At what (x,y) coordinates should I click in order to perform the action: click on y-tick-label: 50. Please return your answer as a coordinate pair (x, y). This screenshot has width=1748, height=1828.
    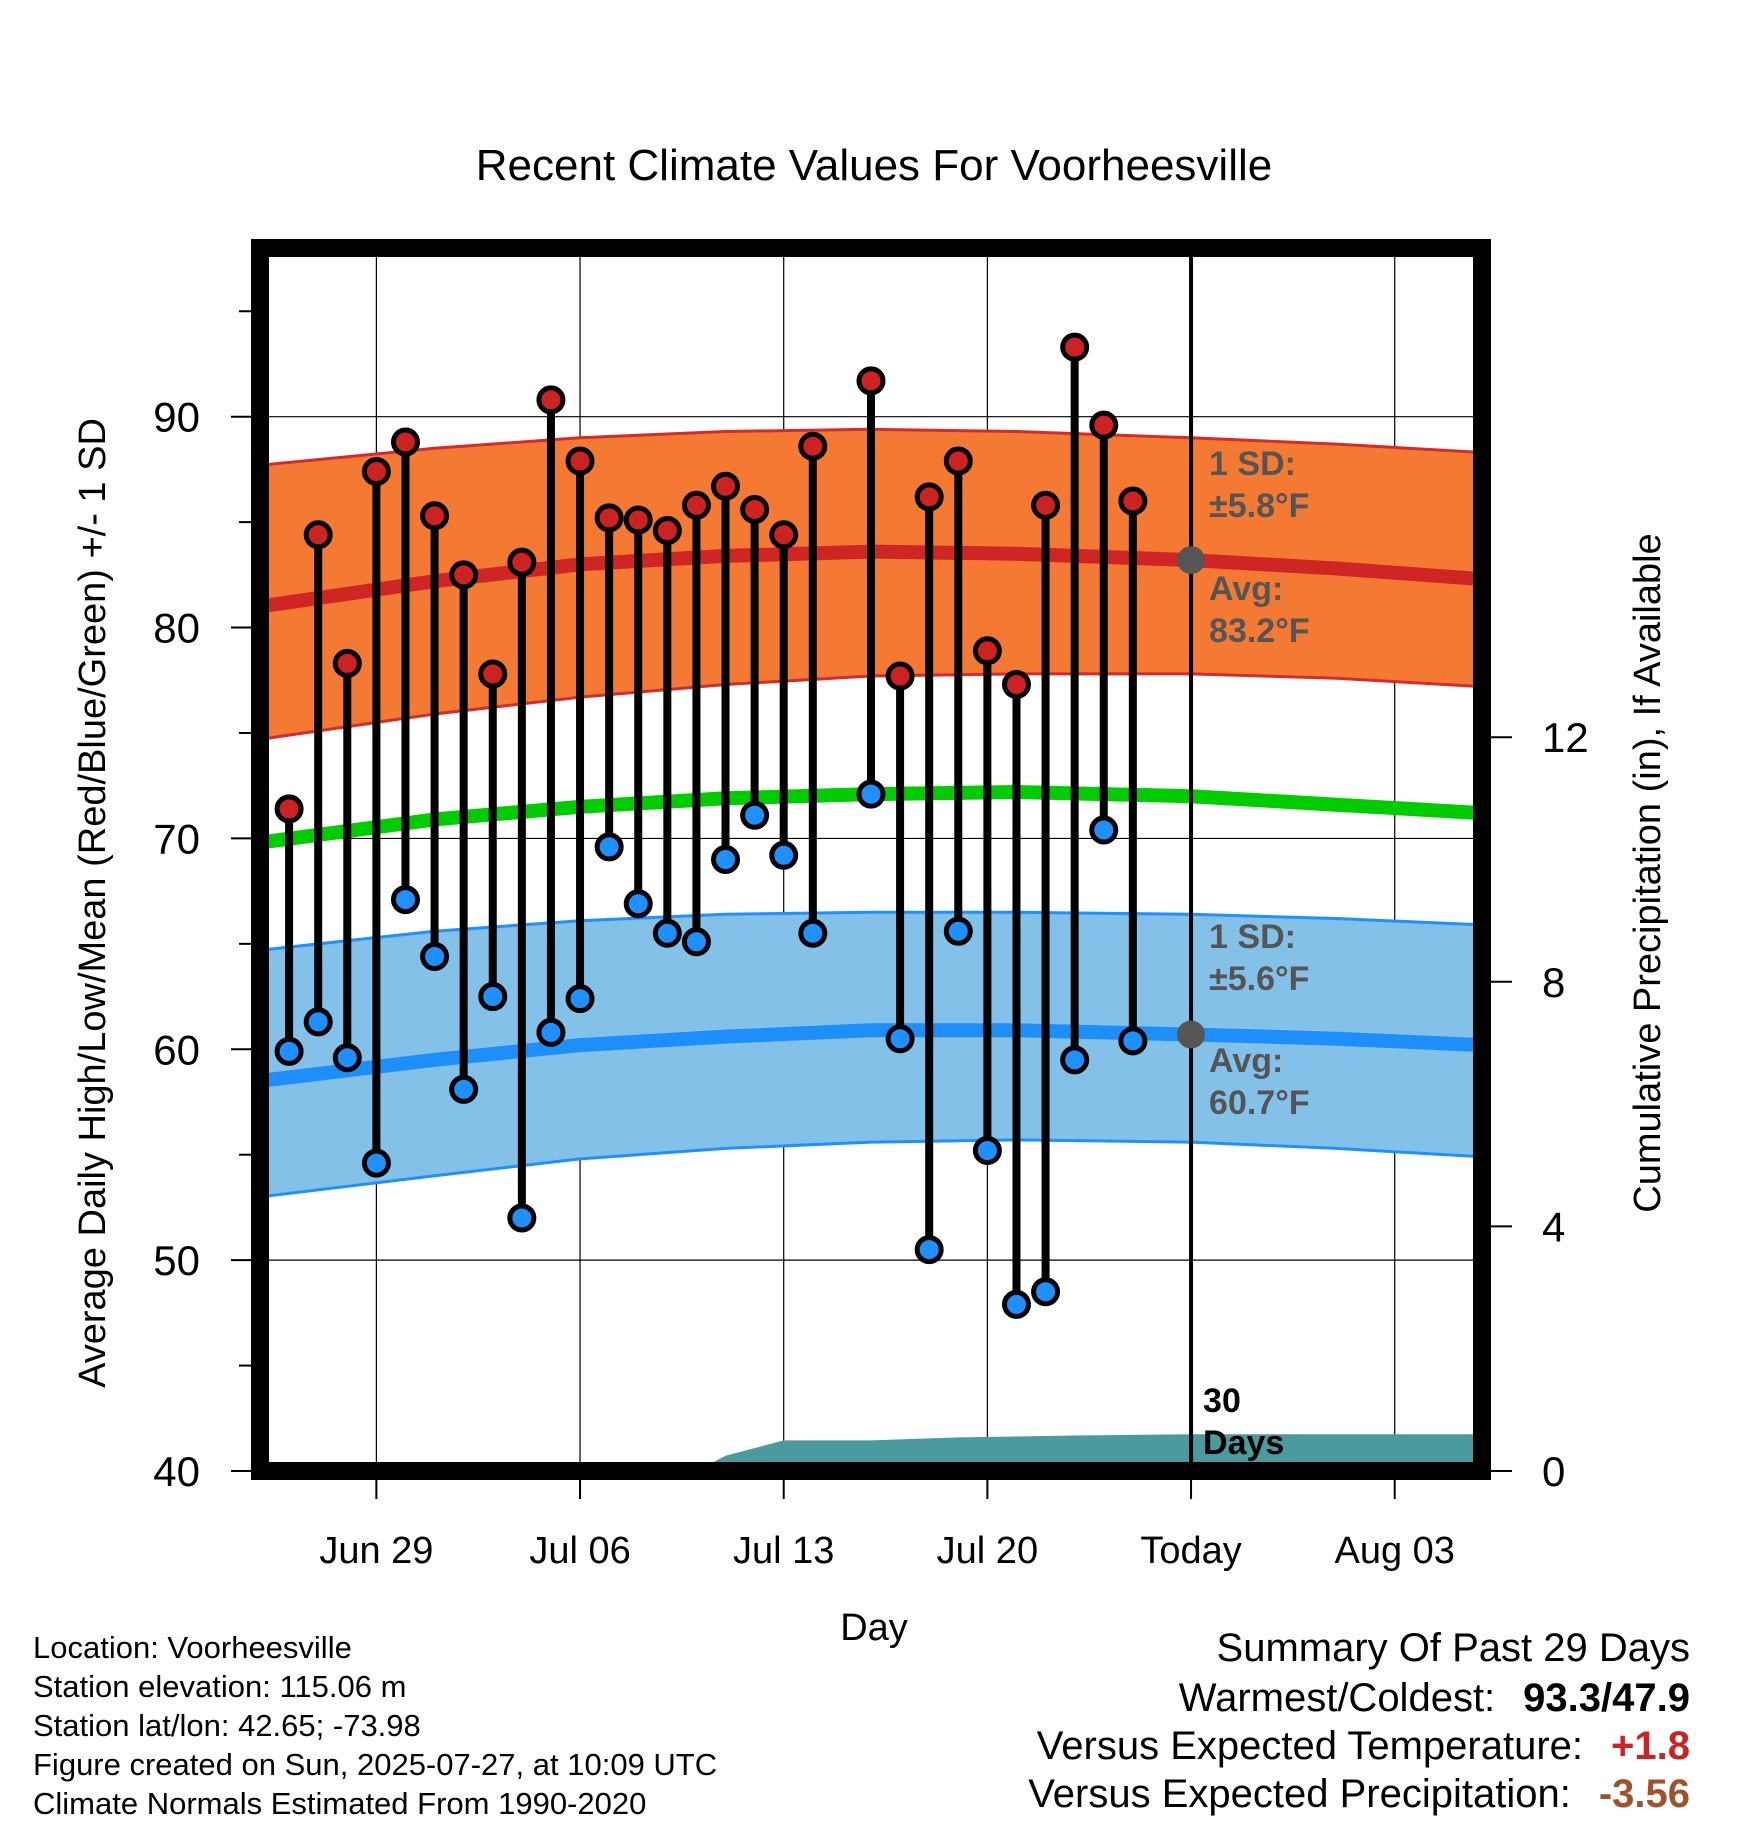
    Looking at the image, I should click on (176, 1260).